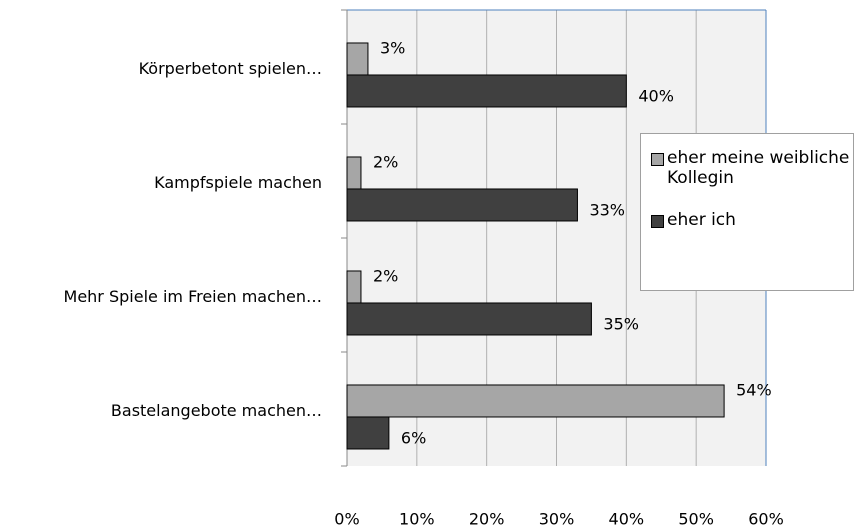 The image size is (856, 530). What do you see at coordinates (701, 220) in the screenshot?
I see `legend-label: eher ich` at bounding box center [701, 220].